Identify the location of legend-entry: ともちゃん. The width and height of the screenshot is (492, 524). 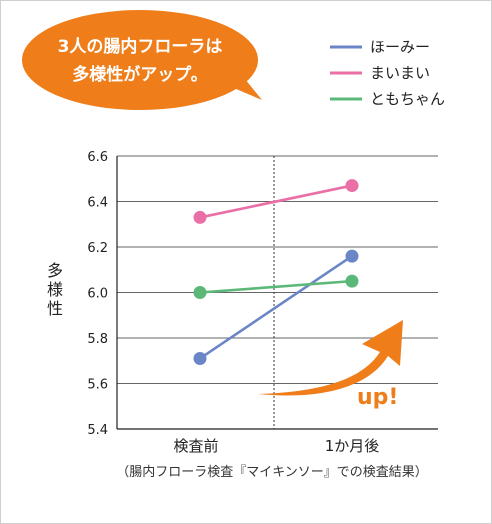
(407, 99).